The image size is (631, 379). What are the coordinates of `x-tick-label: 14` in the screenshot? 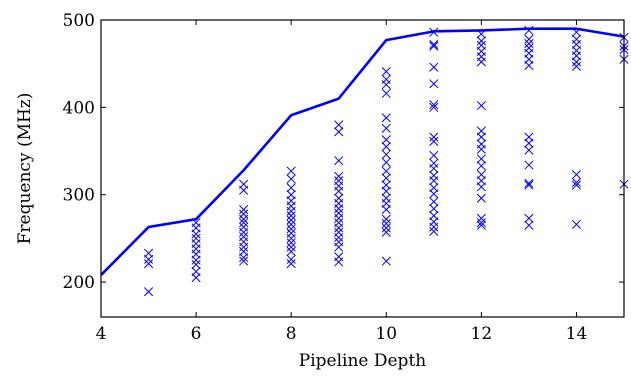 It's located at (577, 334).